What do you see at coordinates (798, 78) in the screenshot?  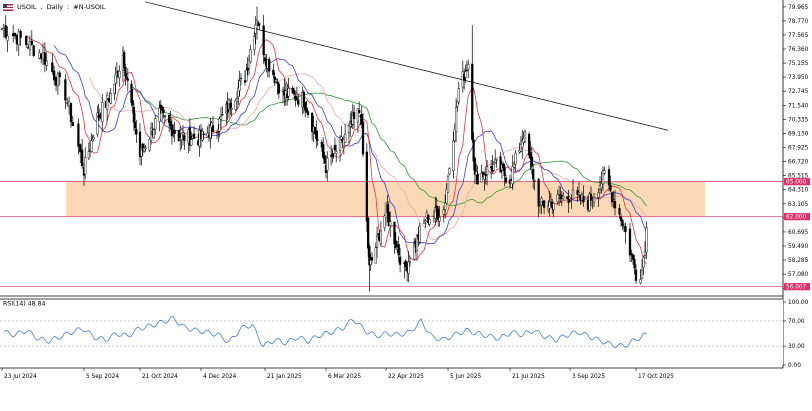 I see `price-tick-label: 73.950` at bounding box center [798, 78].